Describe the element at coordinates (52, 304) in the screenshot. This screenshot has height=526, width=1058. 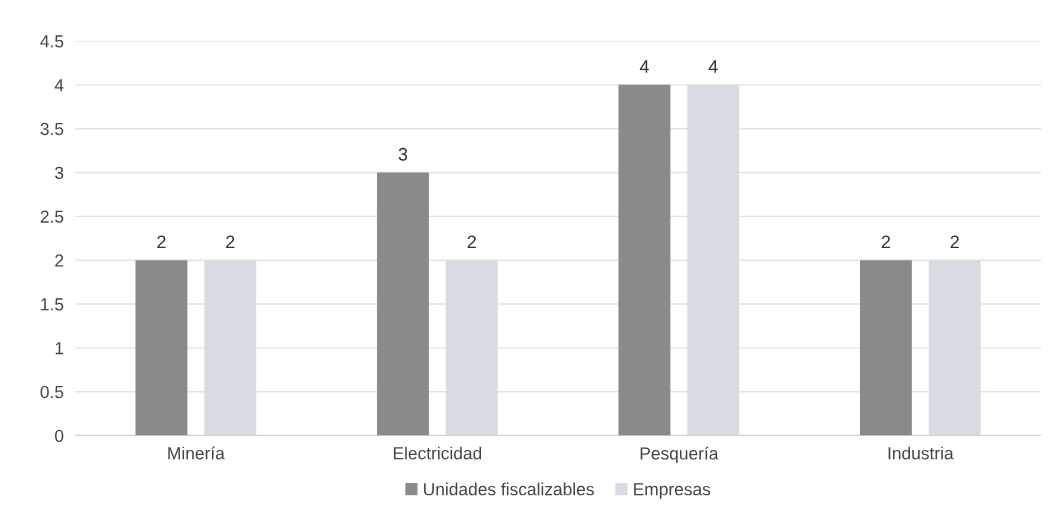
I see `y-tick-label: 1.5` at that location.